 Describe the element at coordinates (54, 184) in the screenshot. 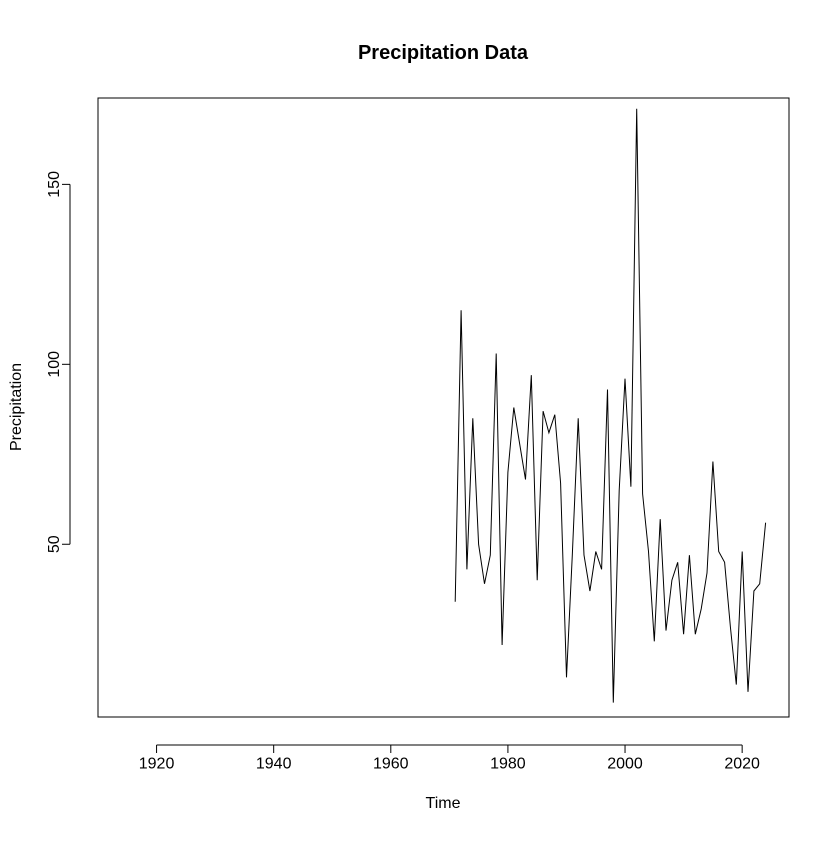

I see `y-tick-label: 150` at that location.